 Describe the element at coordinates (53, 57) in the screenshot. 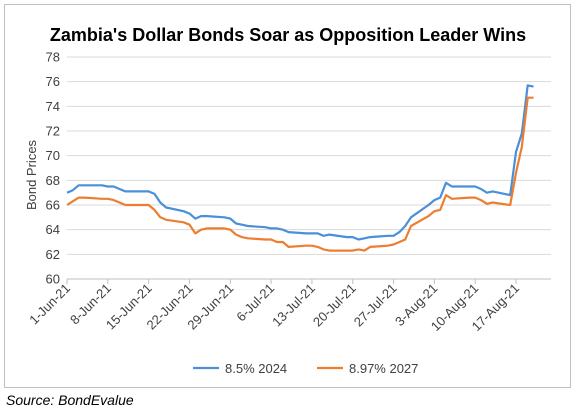

I see `y-tick-label: 78` at that location.